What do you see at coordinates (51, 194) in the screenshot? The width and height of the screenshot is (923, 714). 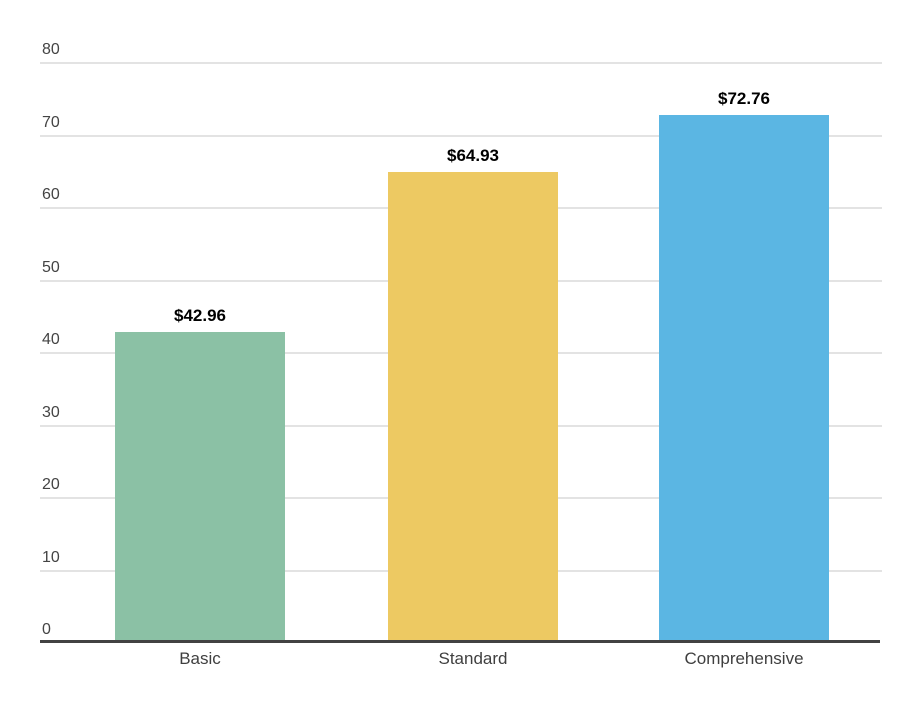 I see `y-tick-label: 60` at bounding box center [51, 194].